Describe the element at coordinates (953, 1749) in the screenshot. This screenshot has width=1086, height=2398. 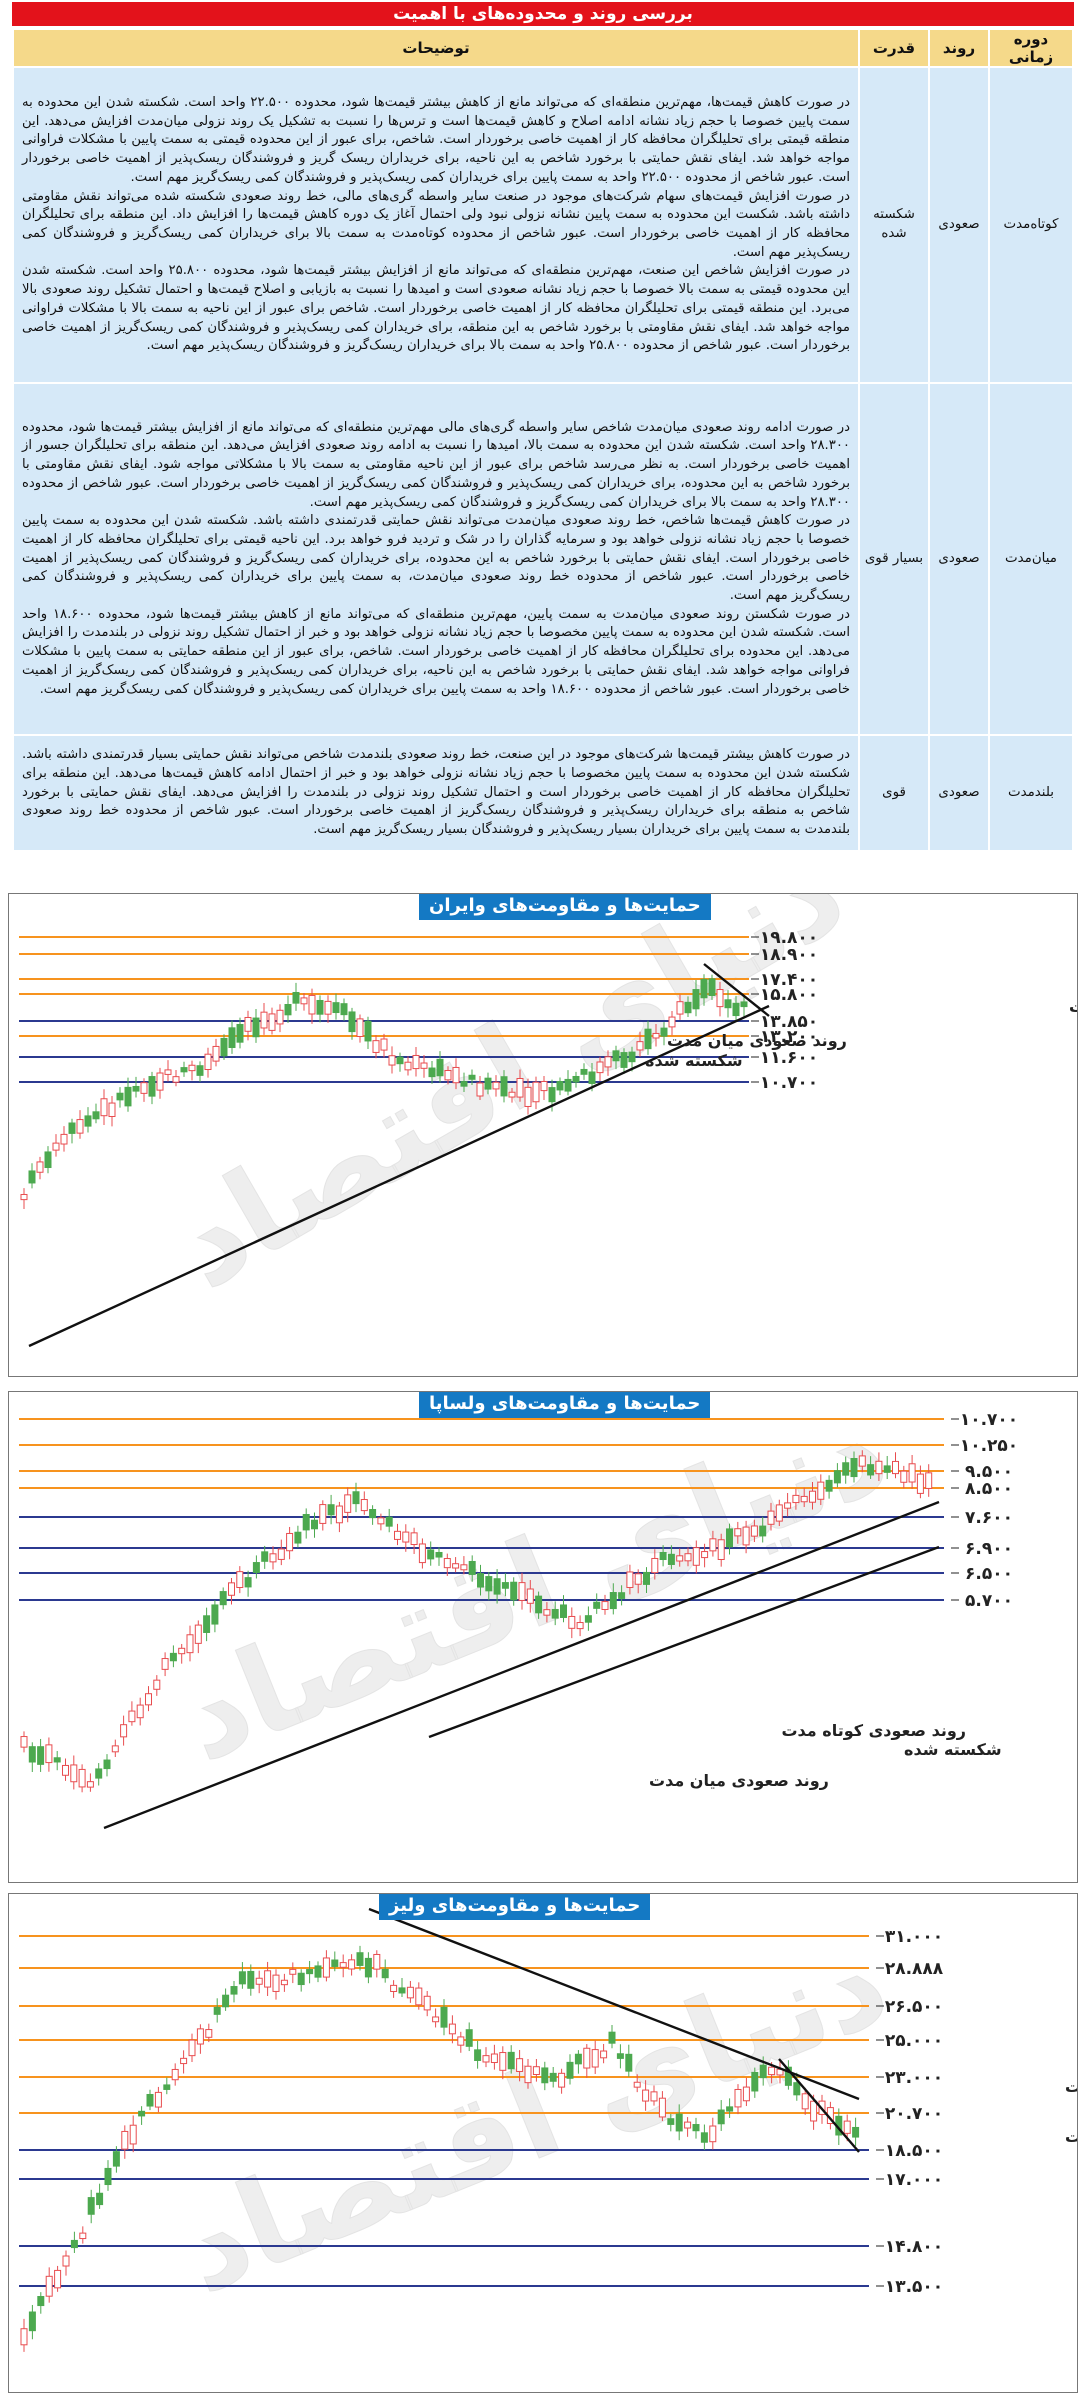
I see `trend-annotation: شکسته شده` at that location.